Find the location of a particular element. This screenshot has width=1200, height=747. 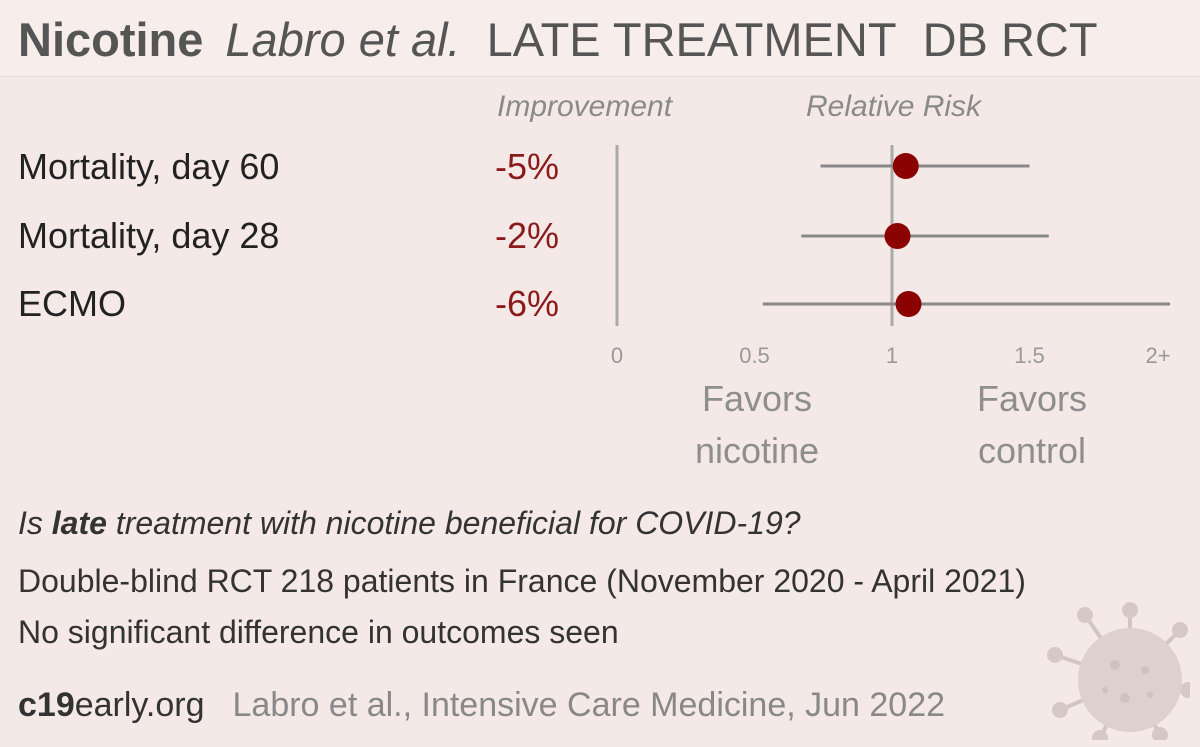

x-tick-label: 1.5 is located at coordinates (1029, 355).